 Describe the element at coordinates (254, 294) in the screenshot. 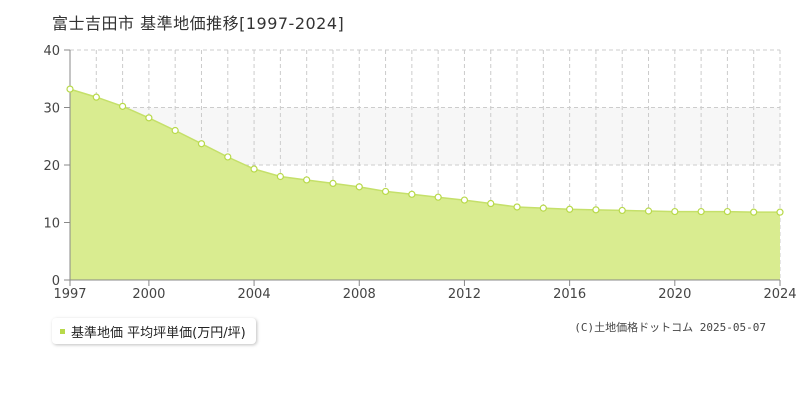

I see `x-tick-label: 2004` at that location.